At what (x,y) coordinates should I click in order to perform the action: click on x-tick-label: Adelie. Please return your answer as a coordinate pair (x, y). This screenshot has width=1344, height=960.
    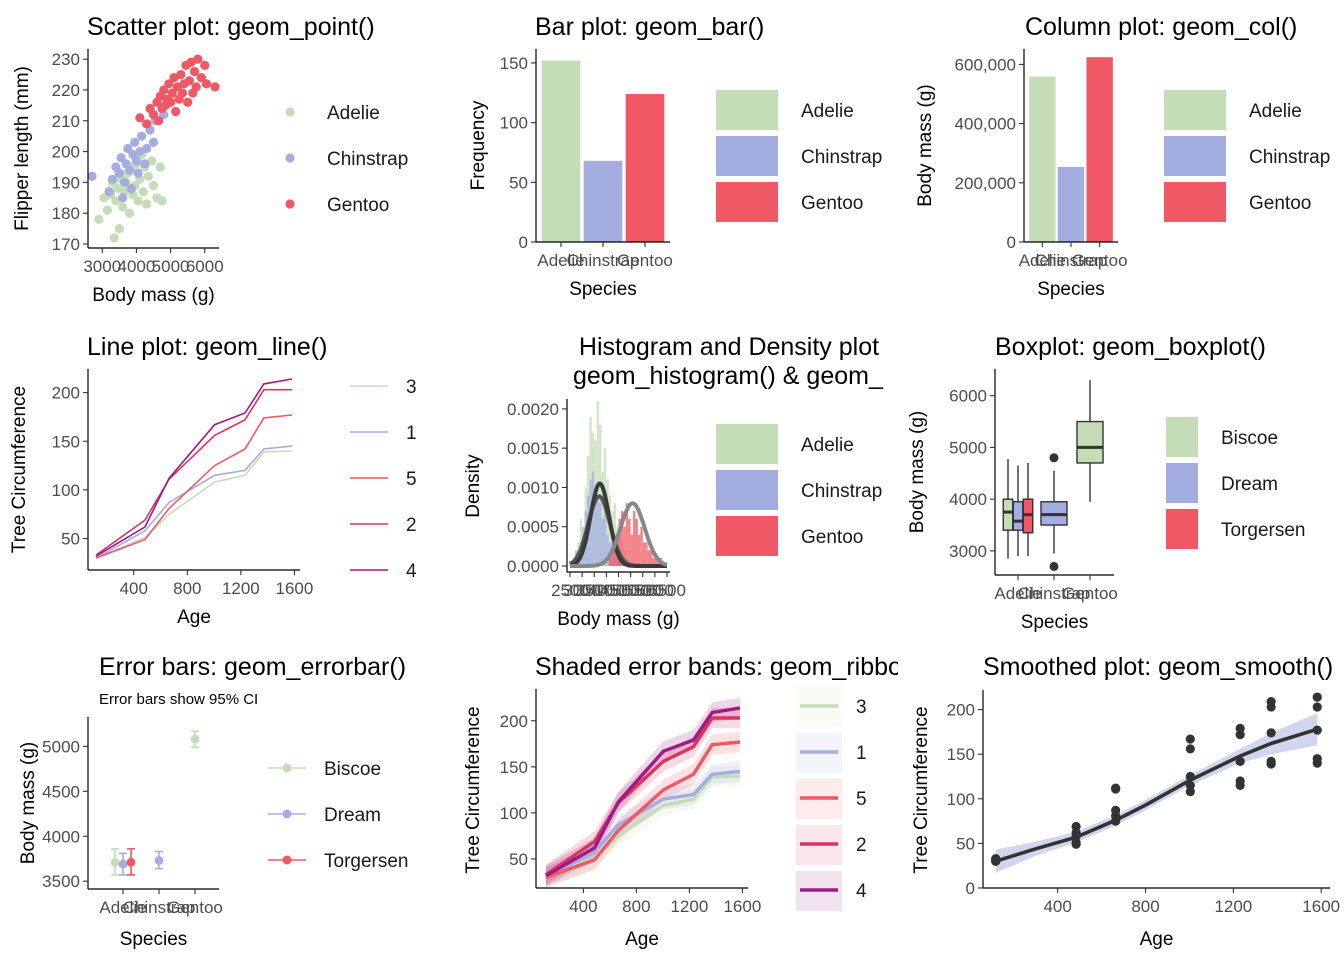
    Looking at the image, I should click on (560, 260).